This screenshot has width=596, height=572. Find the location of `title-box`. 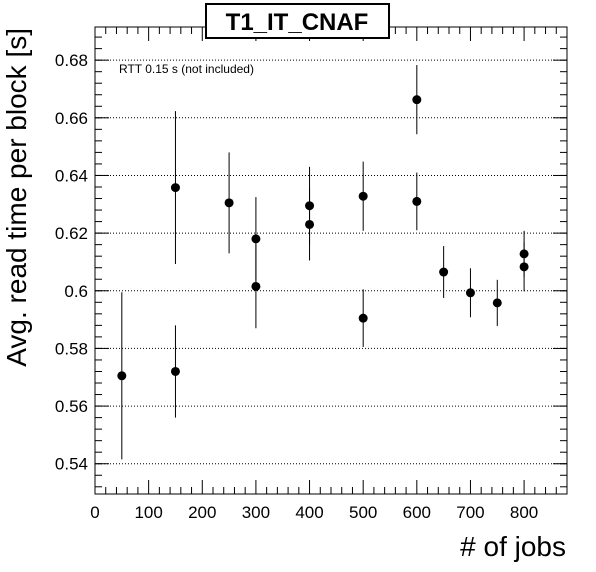

title-box is located at coordinates (297, 21).